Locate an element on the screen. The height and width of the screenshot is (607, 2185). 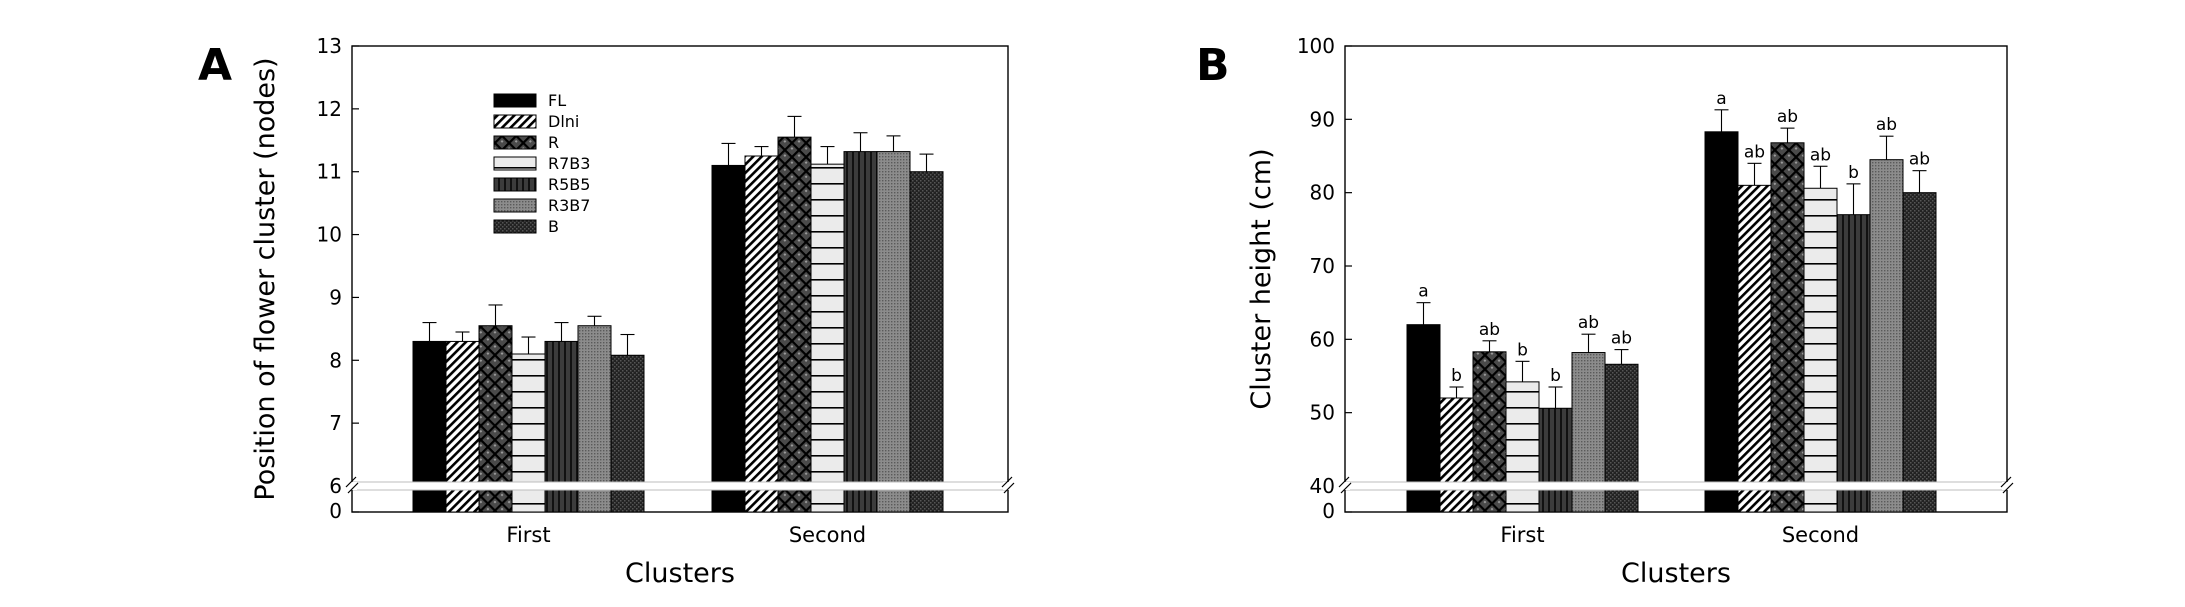
y-tick-label: 100 is located at coordinates (1316, 46).